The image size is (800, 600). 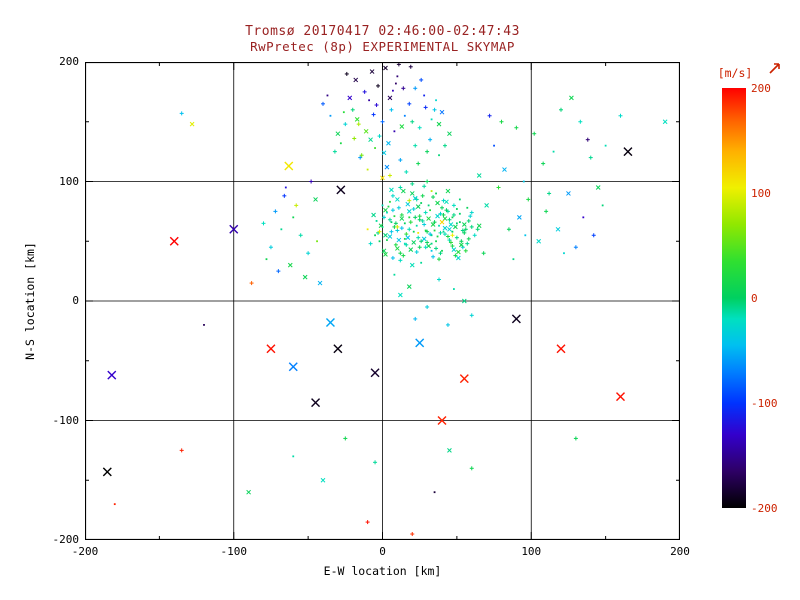 What do you see at coordinates (382, 46) in the screenshot?
I see `plot-subtitle: RwPretec (8p) EXPERIMENTAL SKYMAP` at bounding box center [382, 46].